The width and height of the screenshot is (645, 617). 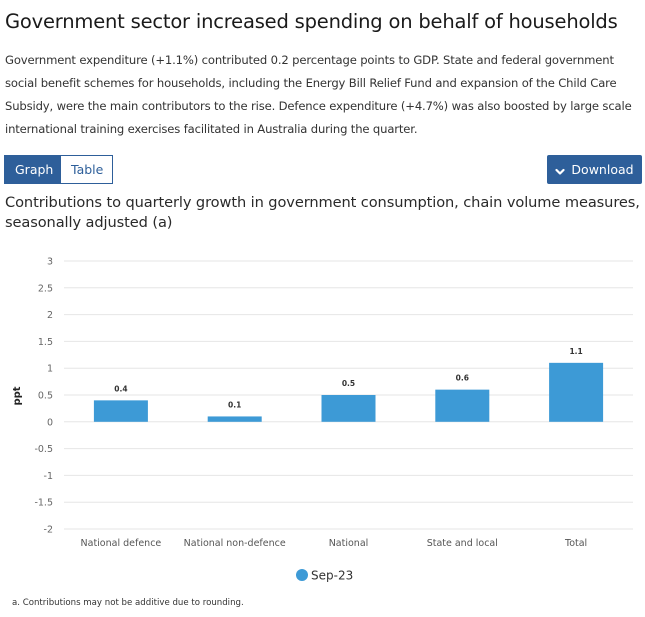 What do you see at coordinates (43, 449) in the screenshot?
I see `y-tick-label: -0.5` at bounding box center [43, 449].